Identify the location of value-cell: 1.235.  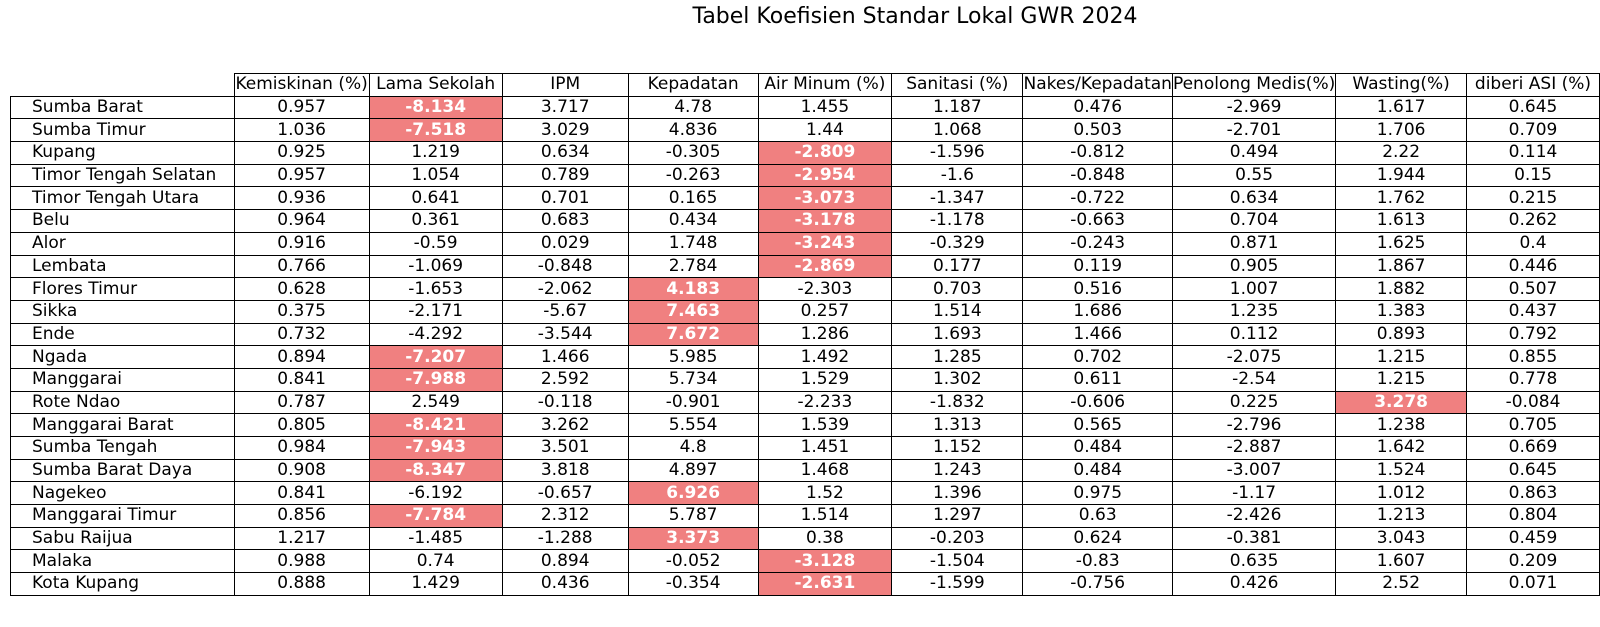
(1253, 311).